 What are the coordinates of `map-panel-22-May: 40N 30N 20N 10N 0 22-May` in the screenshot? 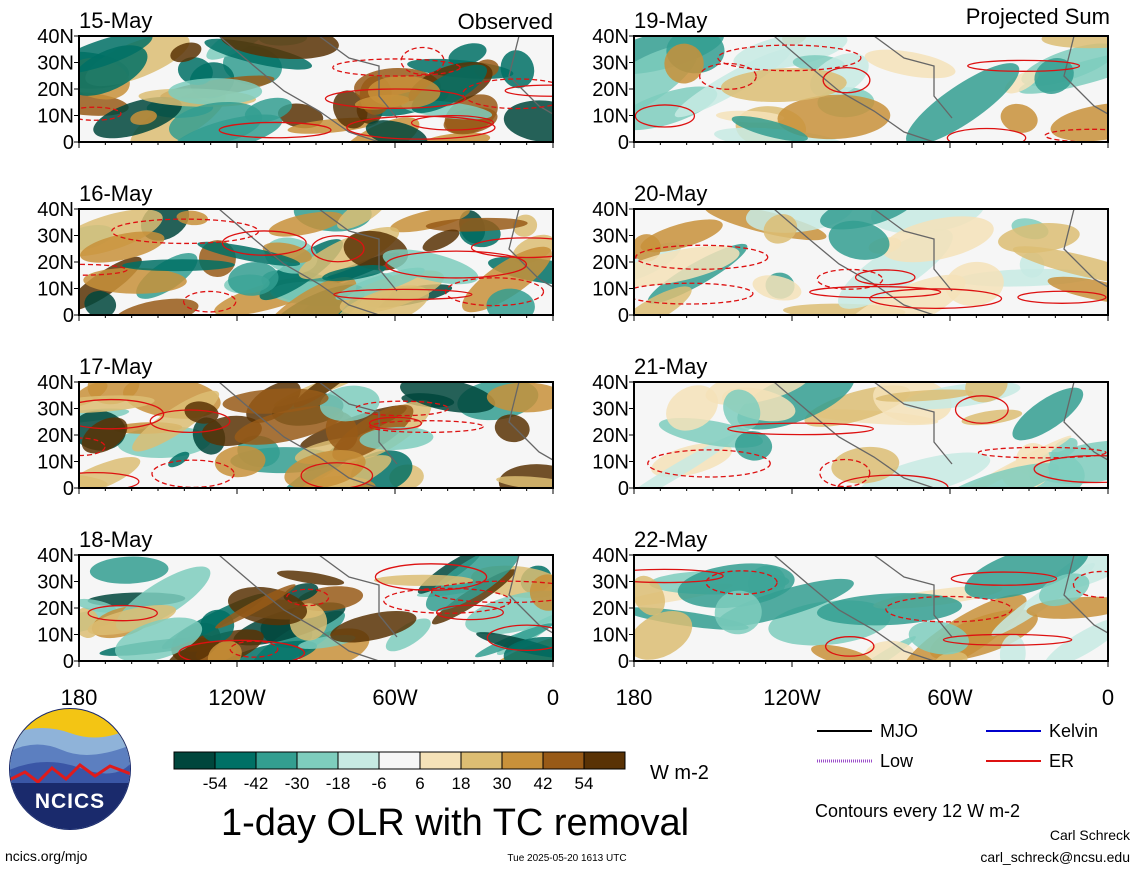 It's located at (850, 600).